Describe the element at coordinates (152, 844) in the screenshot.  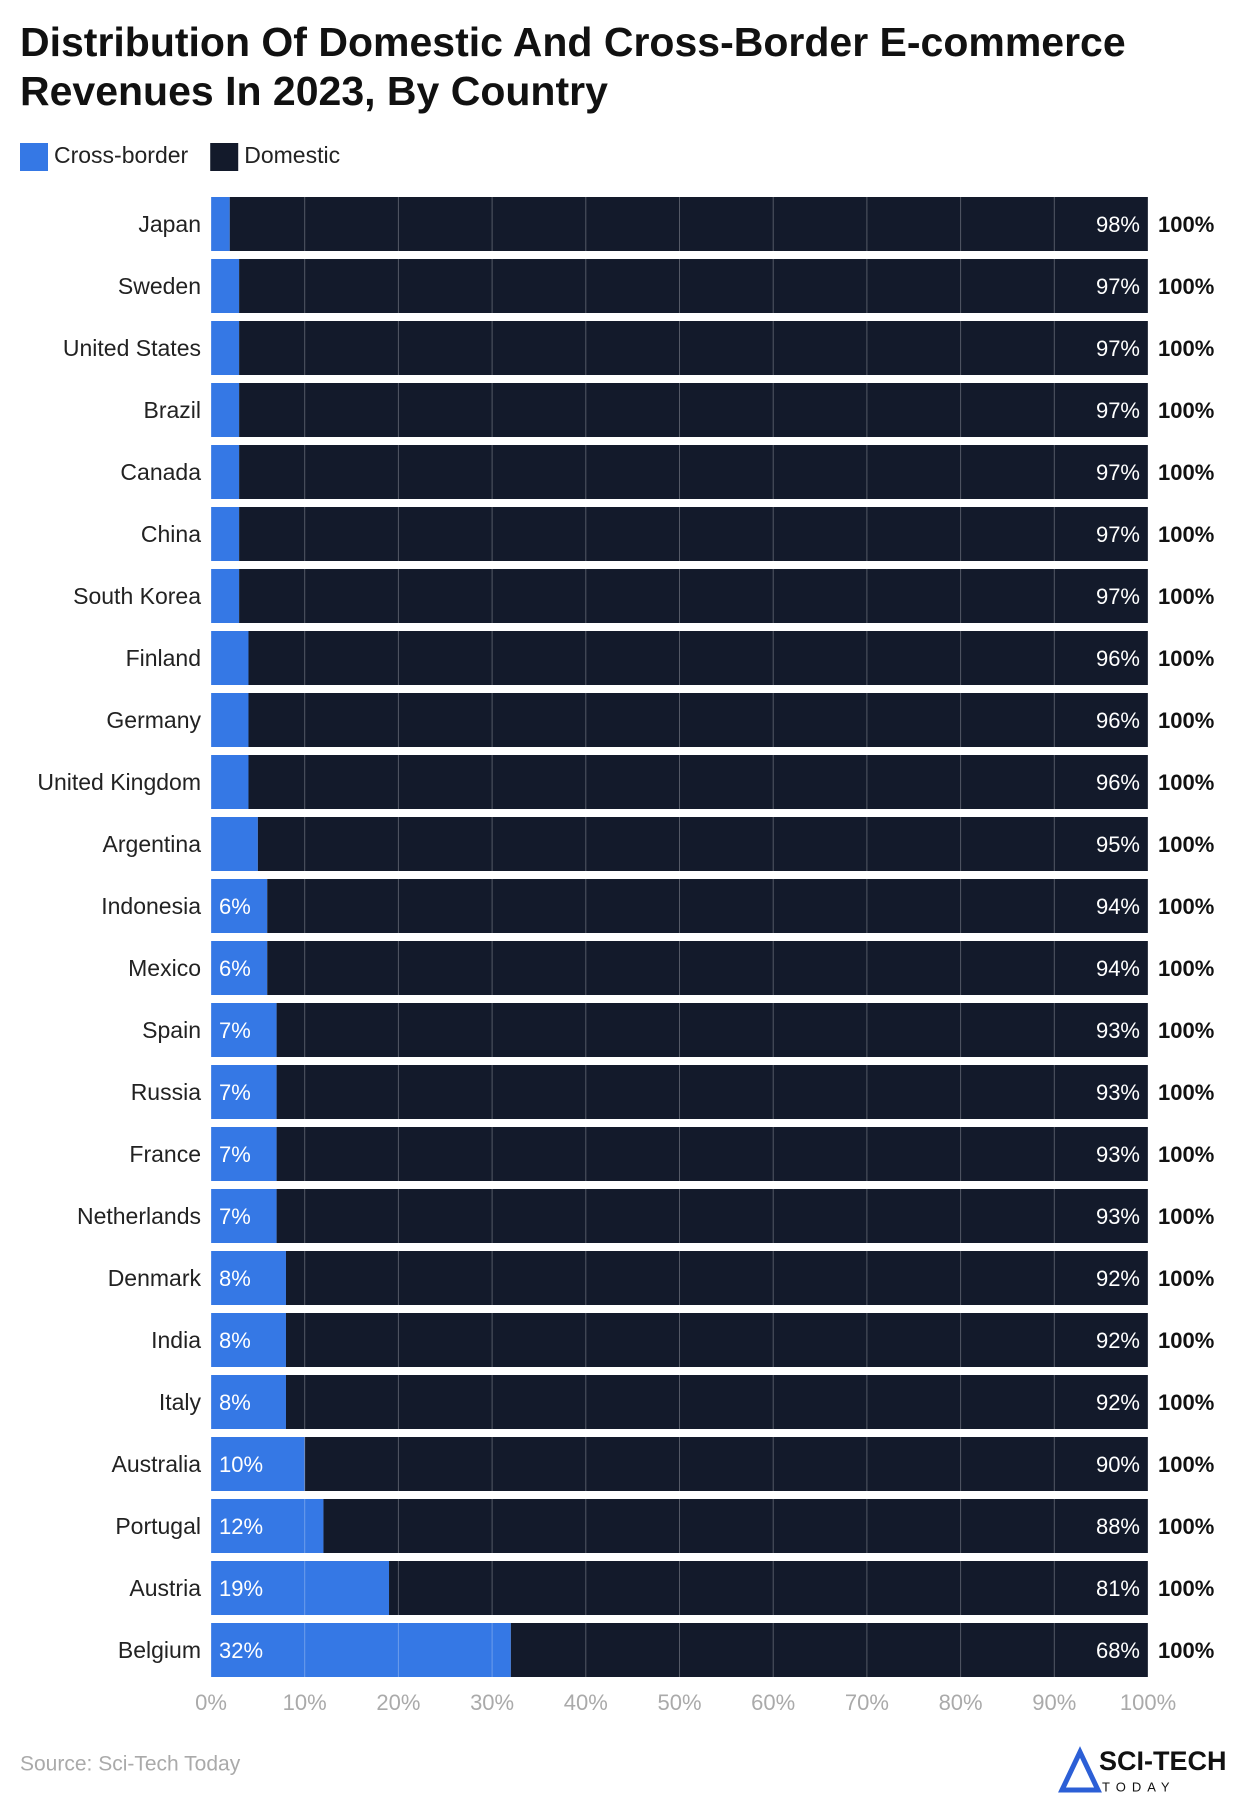
I see `y-tick-label: Argentina` at that location.